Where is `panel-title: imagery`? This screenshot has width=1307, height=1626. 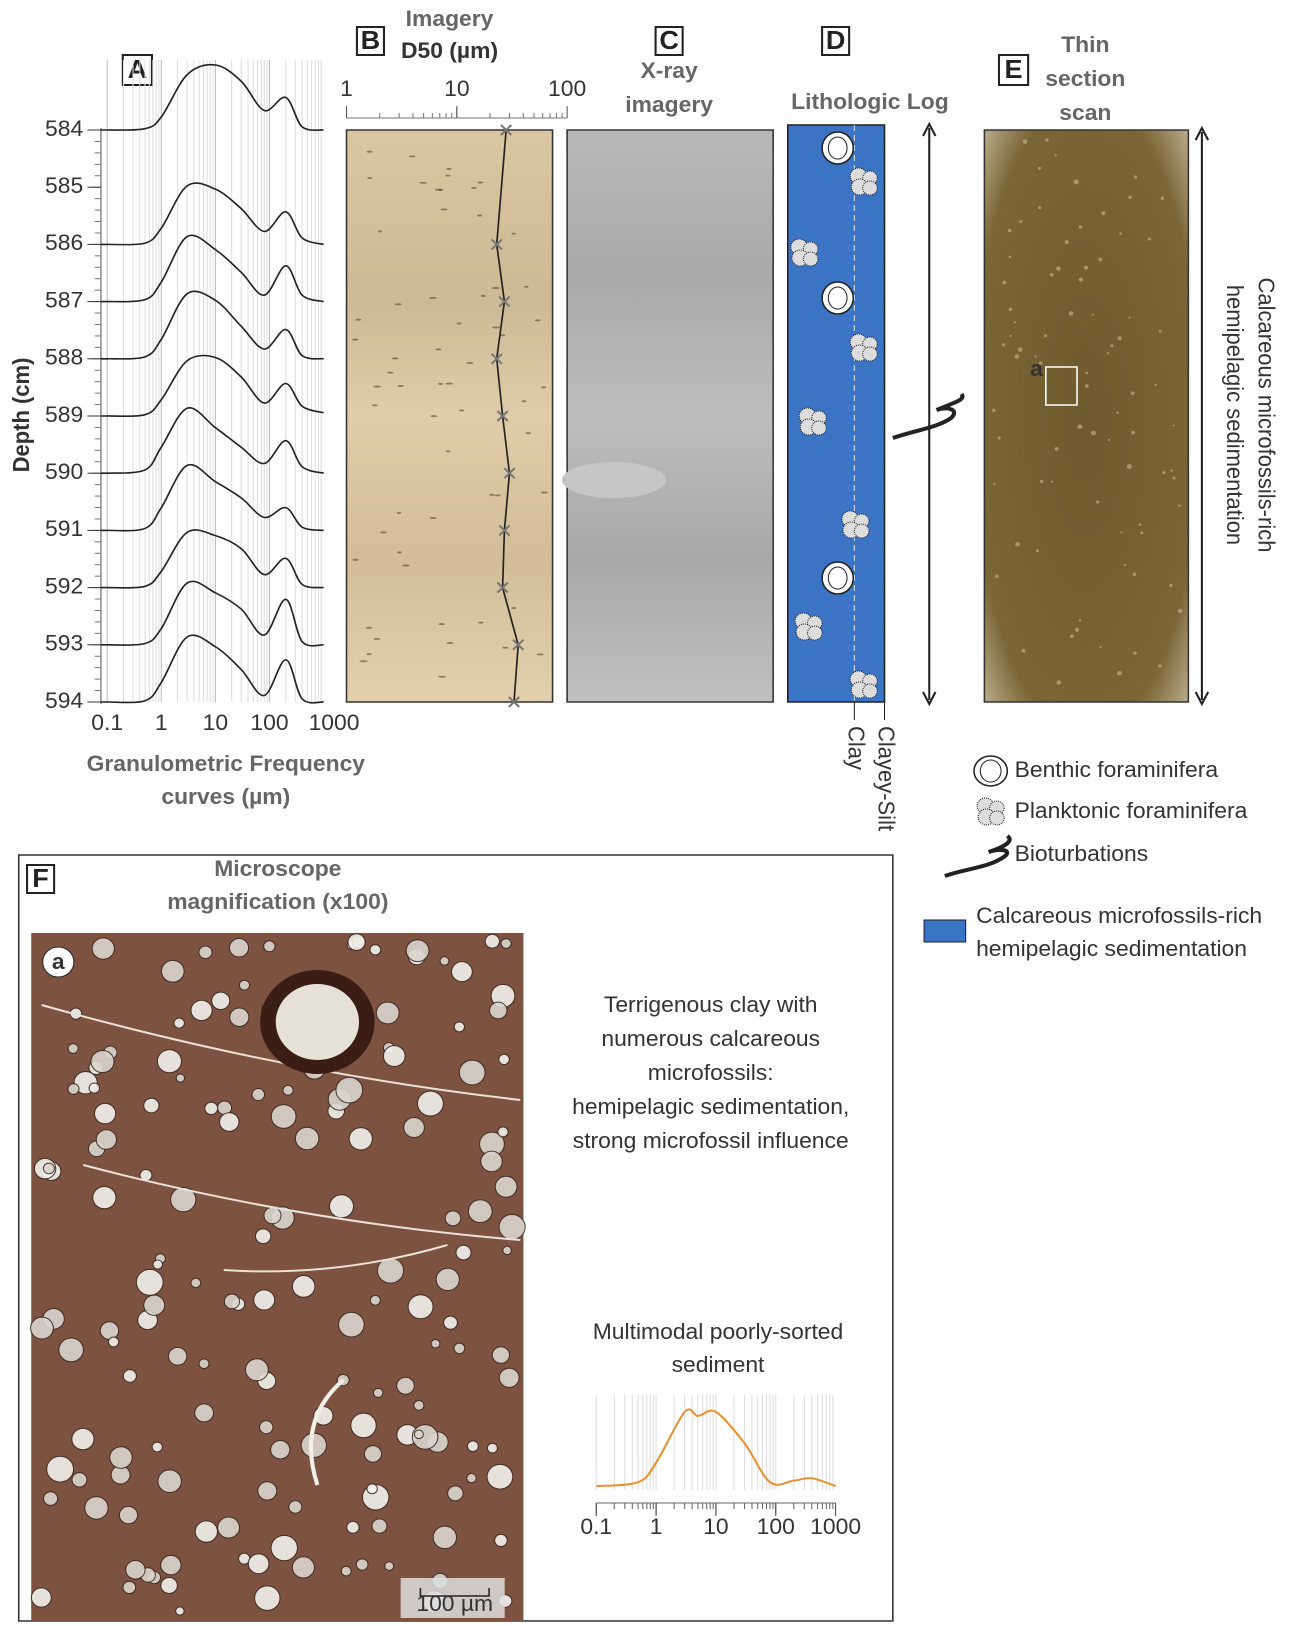
panel-title: imagery is located at coordinates (669, 104).